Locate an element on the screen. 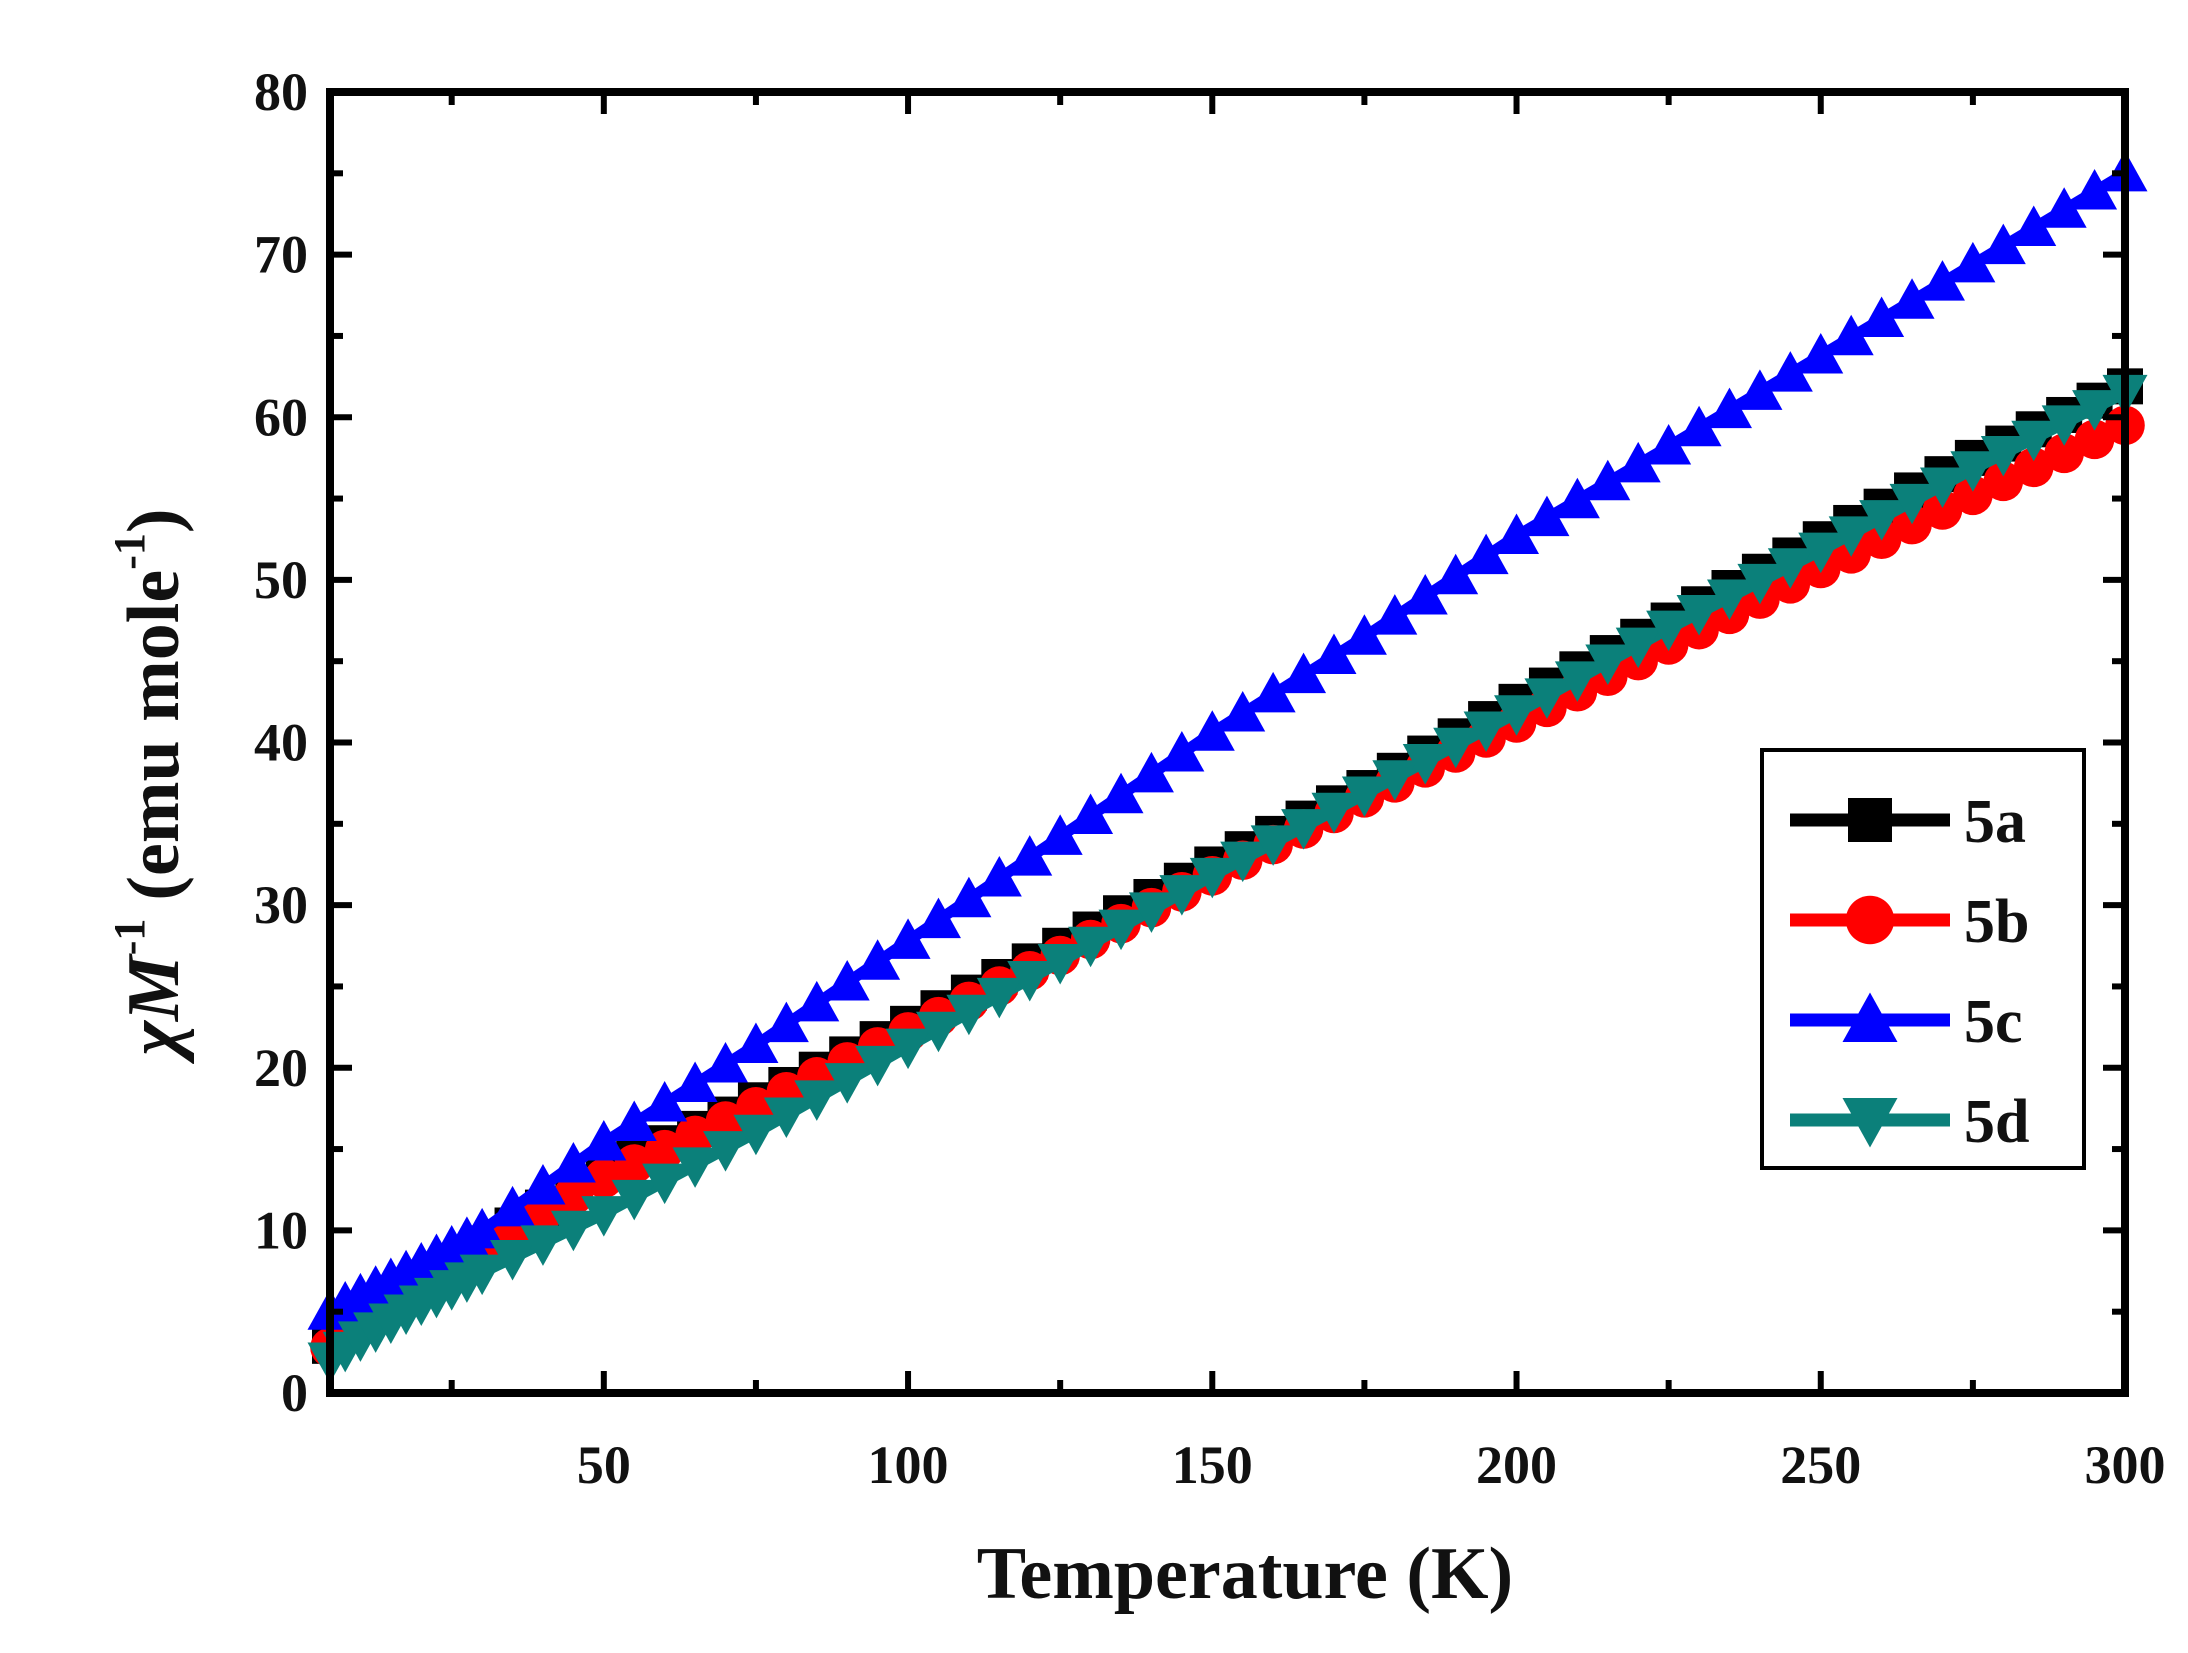  y-axis-title: χM-1(emu mole-1) is located at coordinates (150, 786).